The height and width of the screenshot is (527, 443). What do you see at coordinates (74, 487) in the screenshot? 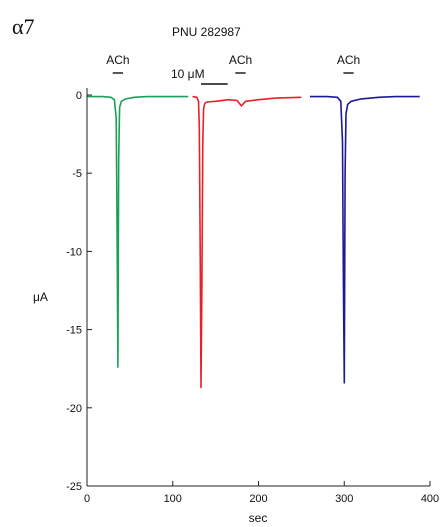
I see `y-tick-label: -25` at bounding box center [74, 487].